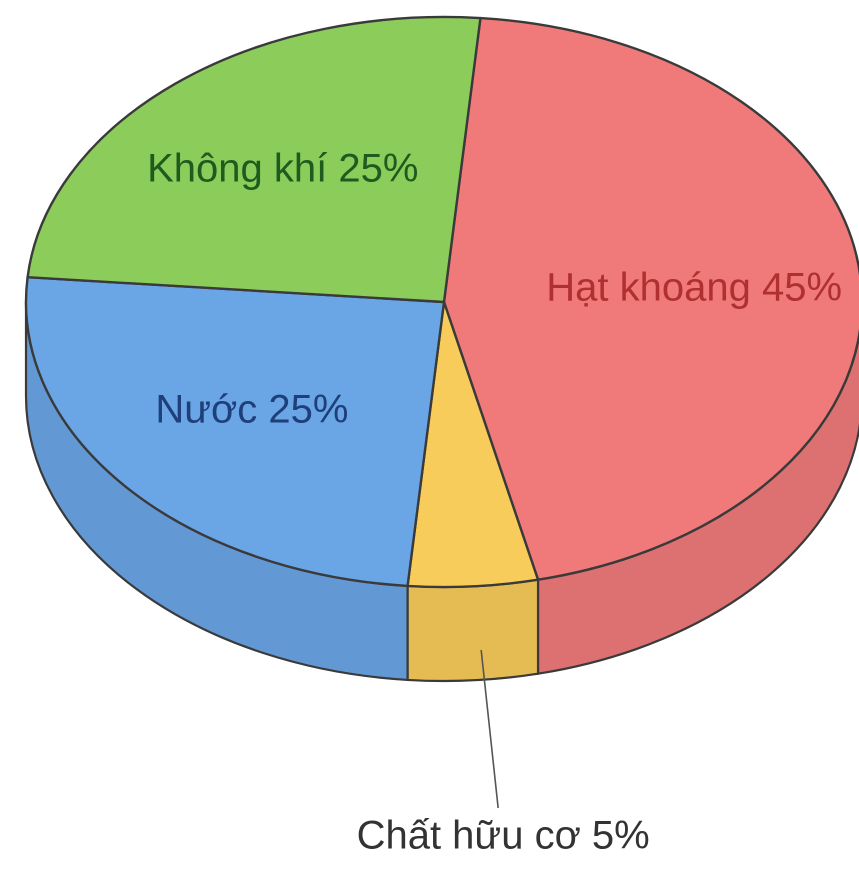 The width and height of the screenshot is (859, 877). What do you see at coordinates (694, 288) in the screenshot?
I see `pie-label-hat-khoang: Hạt khoáng 45%` at bounding box center [694, 288].